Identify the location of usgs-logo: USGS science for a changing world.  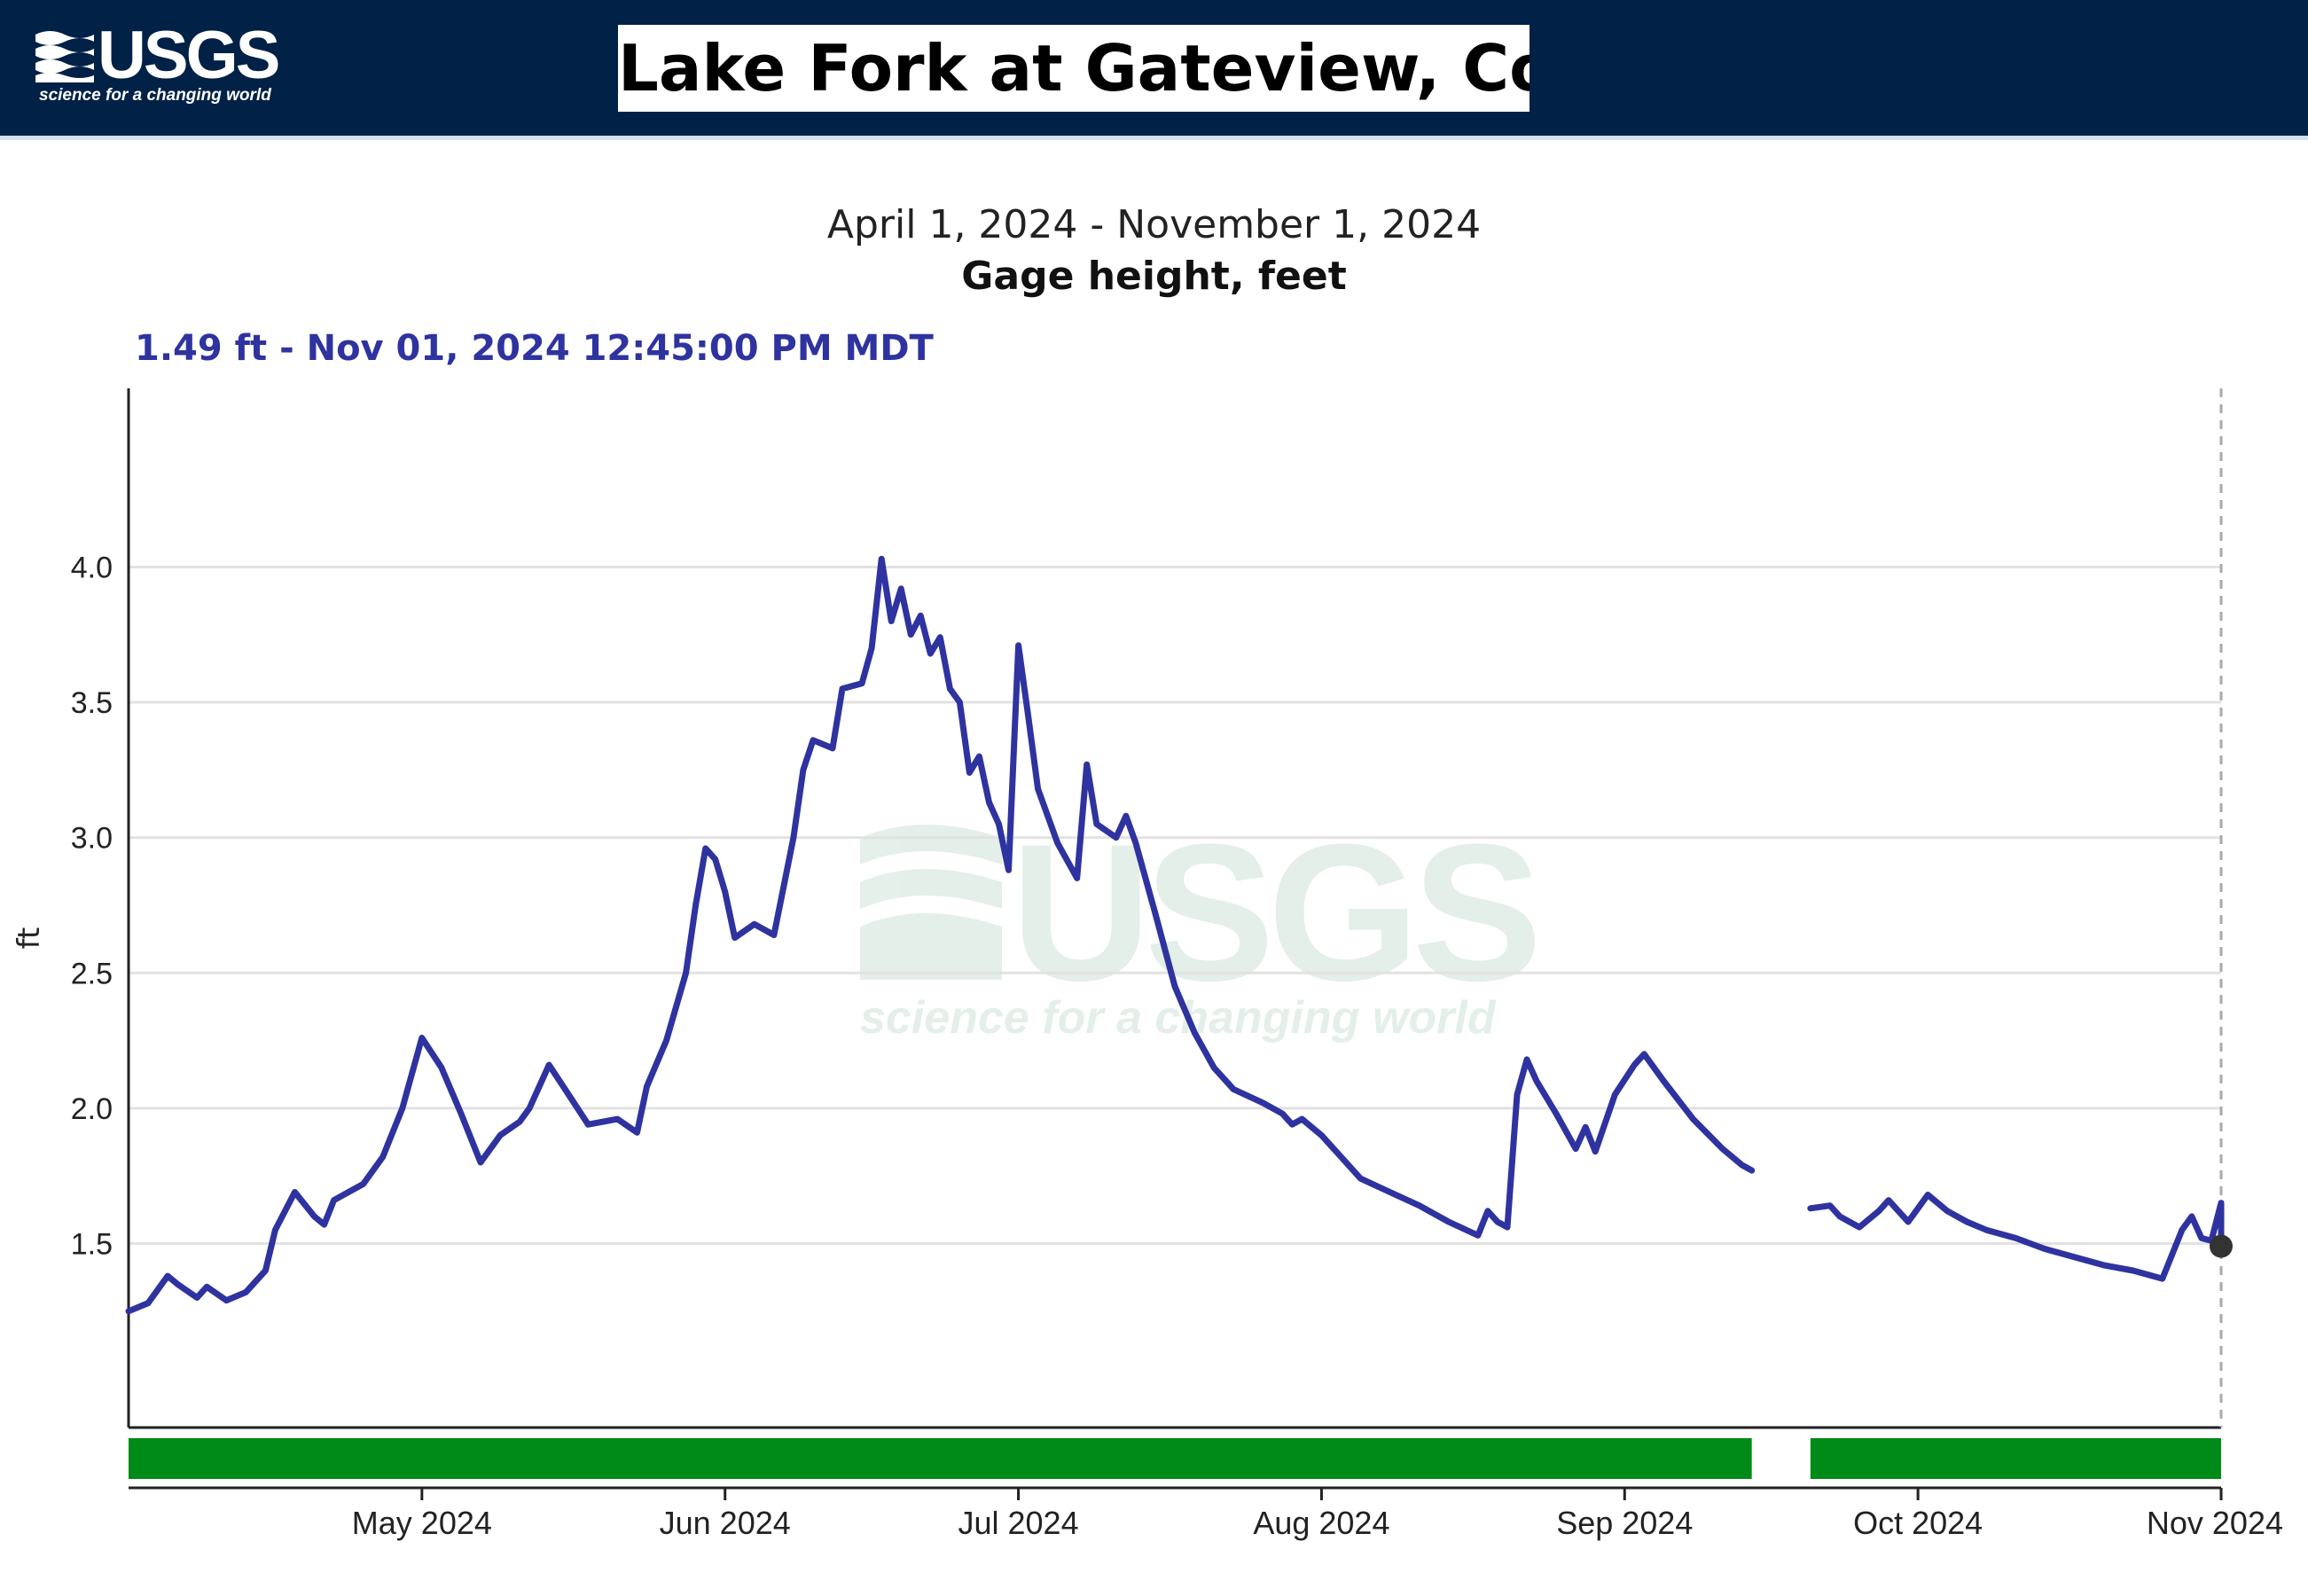
(157, 64).